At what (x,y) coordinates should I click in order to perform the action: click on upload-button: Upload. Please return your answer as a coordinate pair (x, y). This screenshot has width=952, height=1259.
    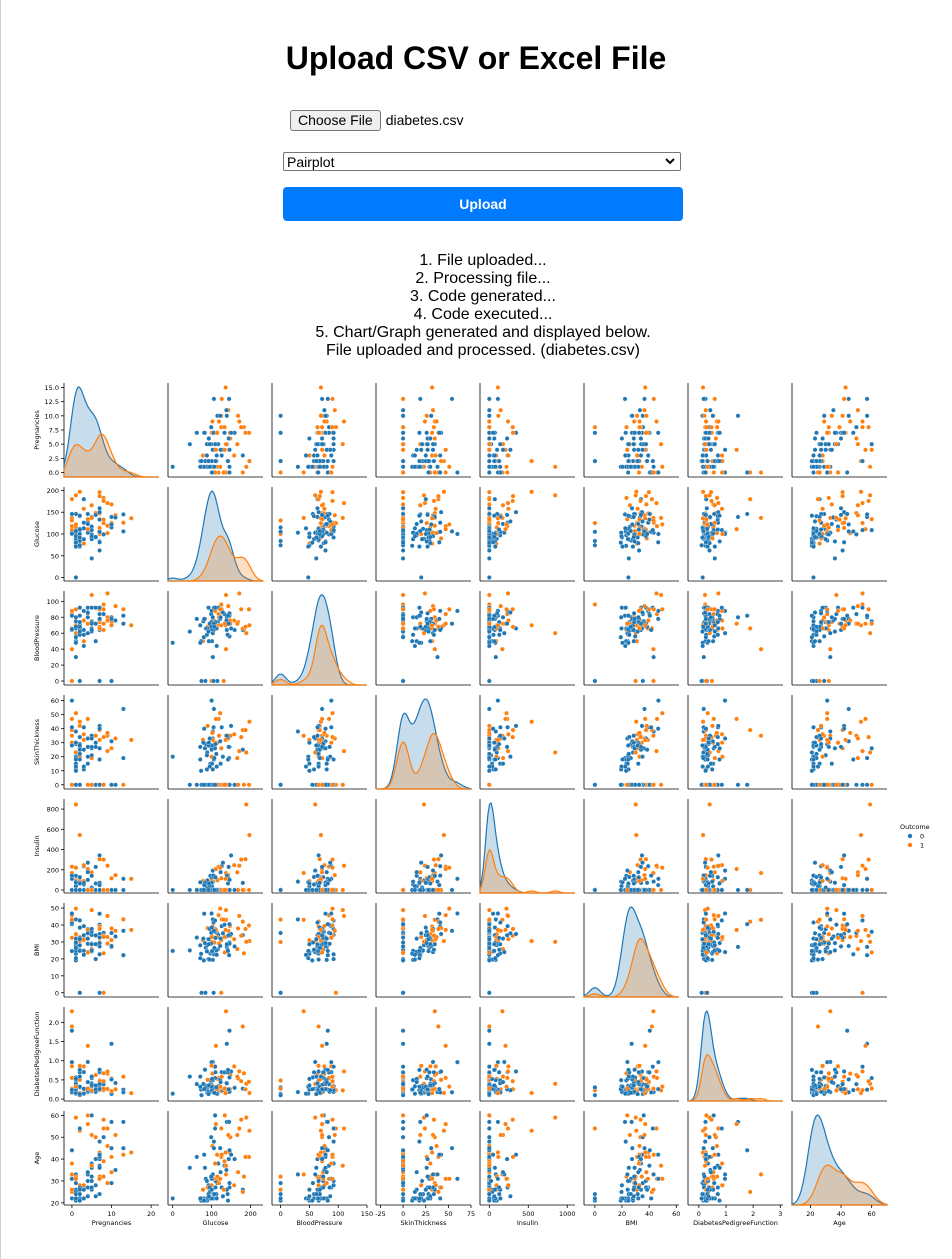
    Looking at the image, I should click on (483, 204).